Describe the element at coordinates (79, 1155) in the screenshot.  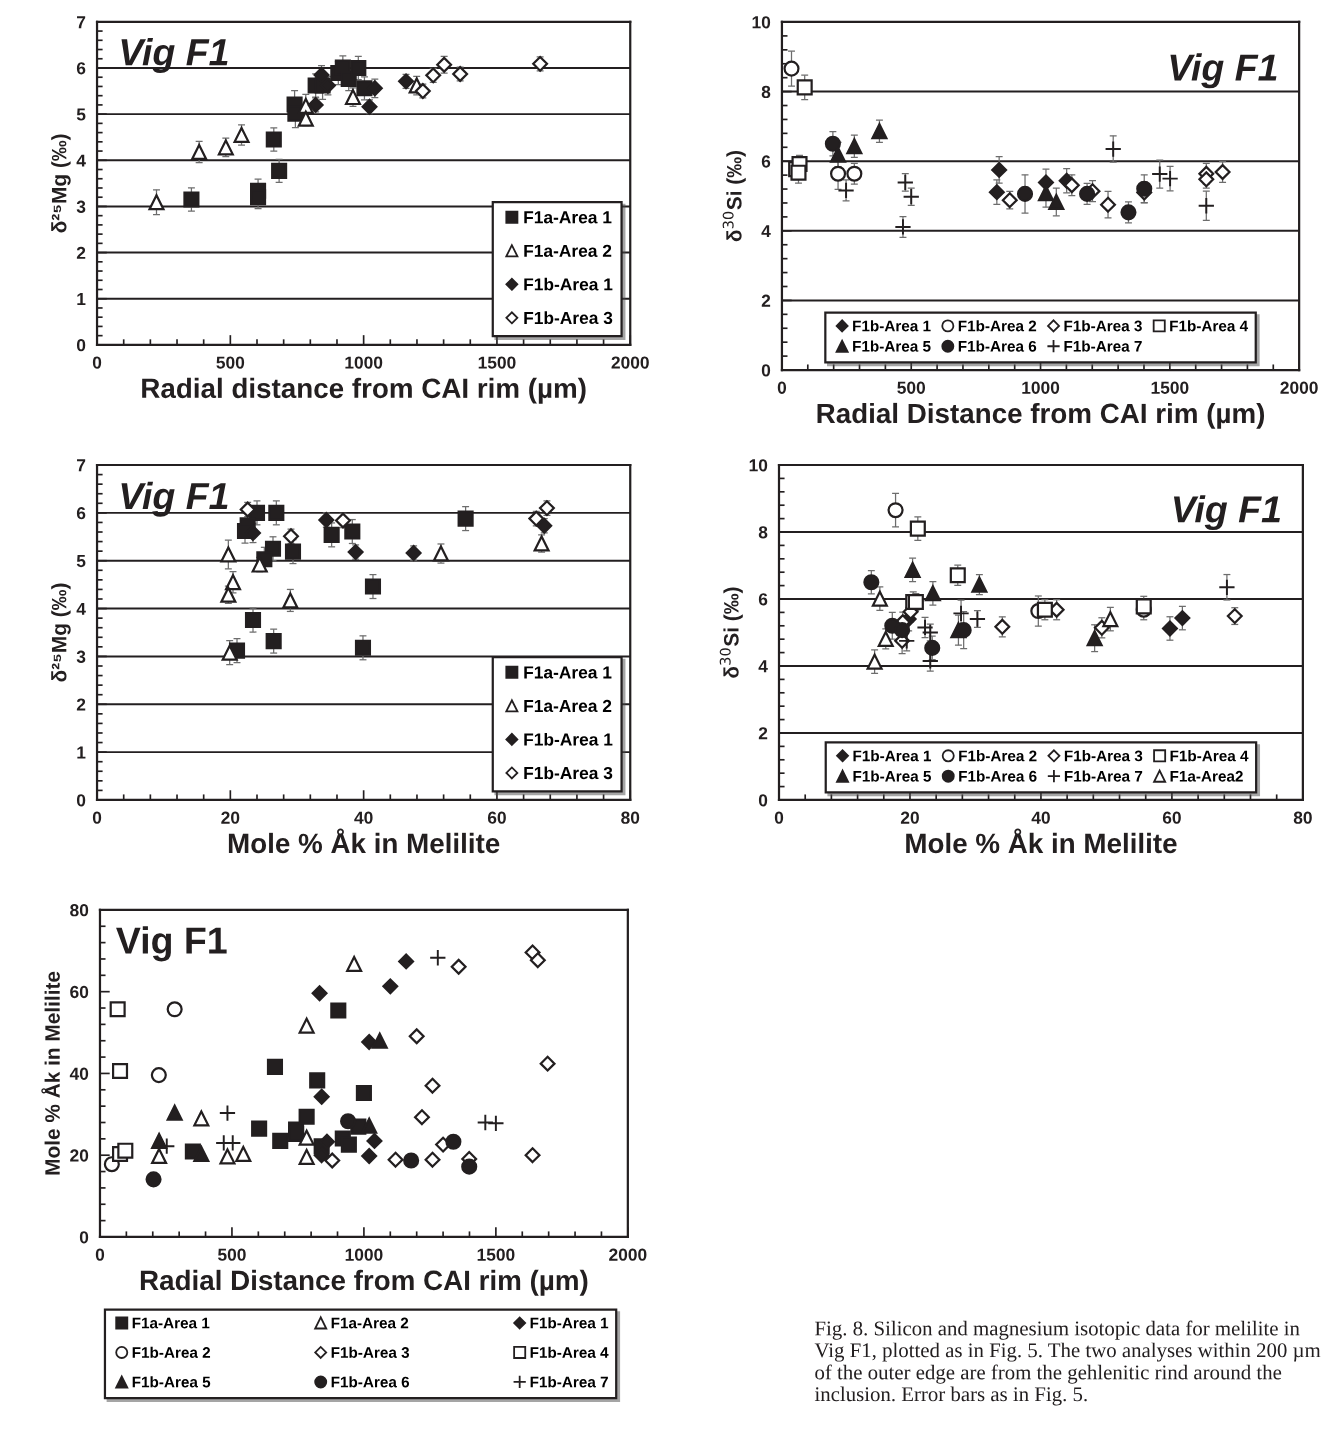
I see `y-tick-label: 20` at that location.